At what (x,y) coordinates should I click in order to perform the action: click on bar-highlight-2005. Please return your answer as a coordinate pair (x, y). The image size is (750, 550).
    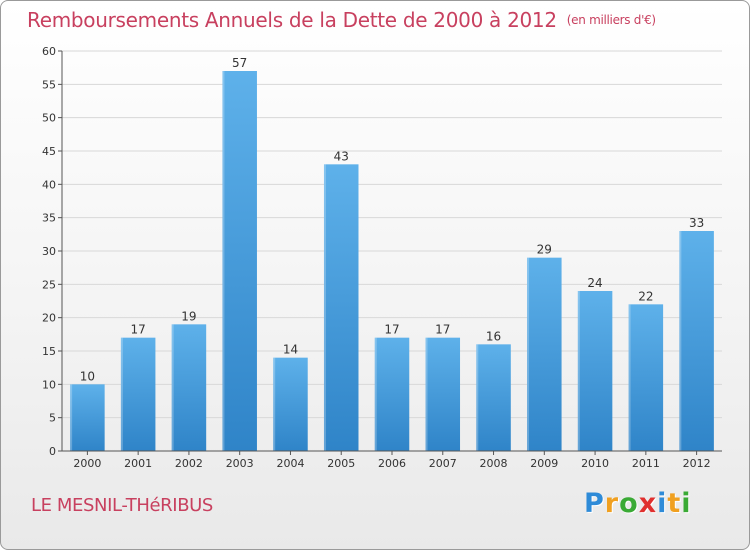
    Looking at the image, I should click on (324, 308).